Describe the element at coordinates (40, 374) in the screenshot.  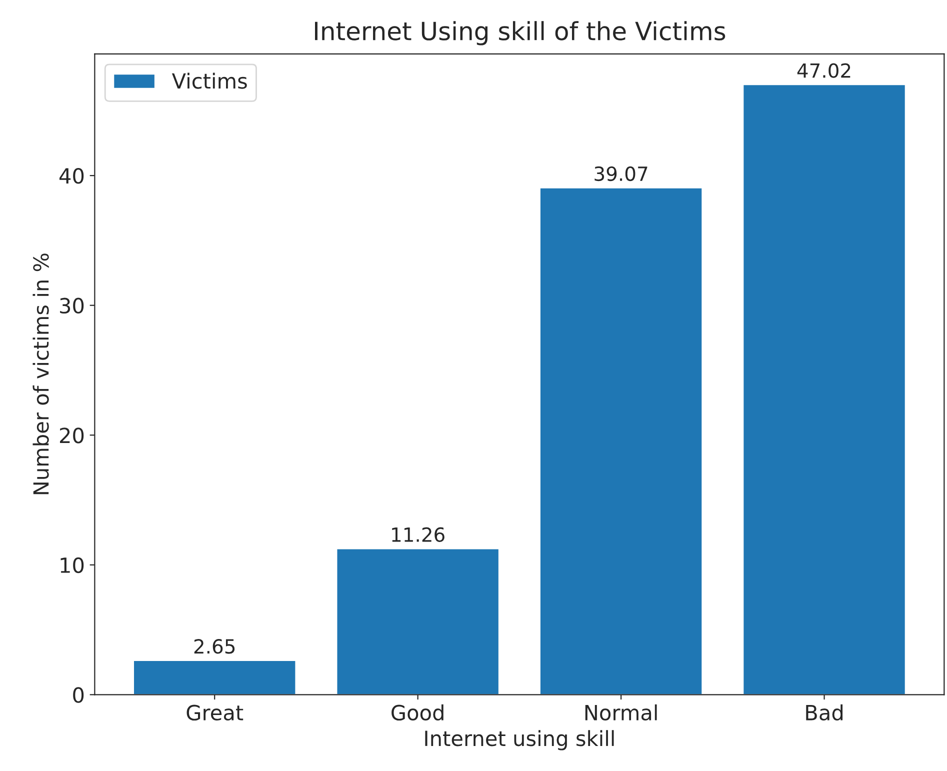
I see `y-axis-title: Number of victims in %` at that location.